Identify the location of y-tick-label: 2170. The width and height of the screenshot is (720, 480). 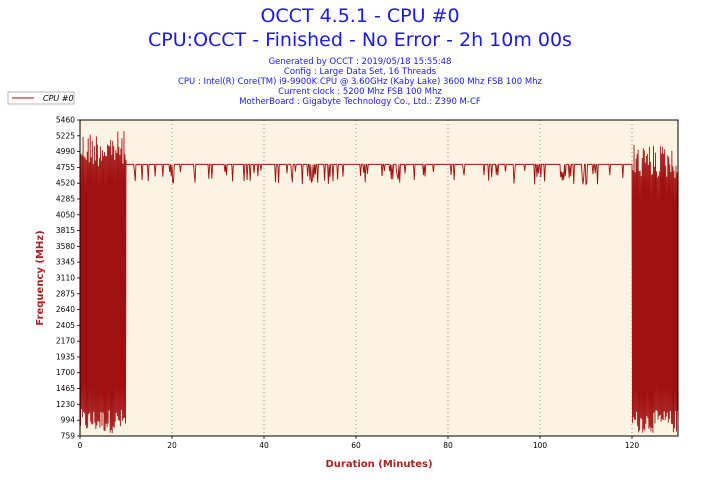
(65, 341).